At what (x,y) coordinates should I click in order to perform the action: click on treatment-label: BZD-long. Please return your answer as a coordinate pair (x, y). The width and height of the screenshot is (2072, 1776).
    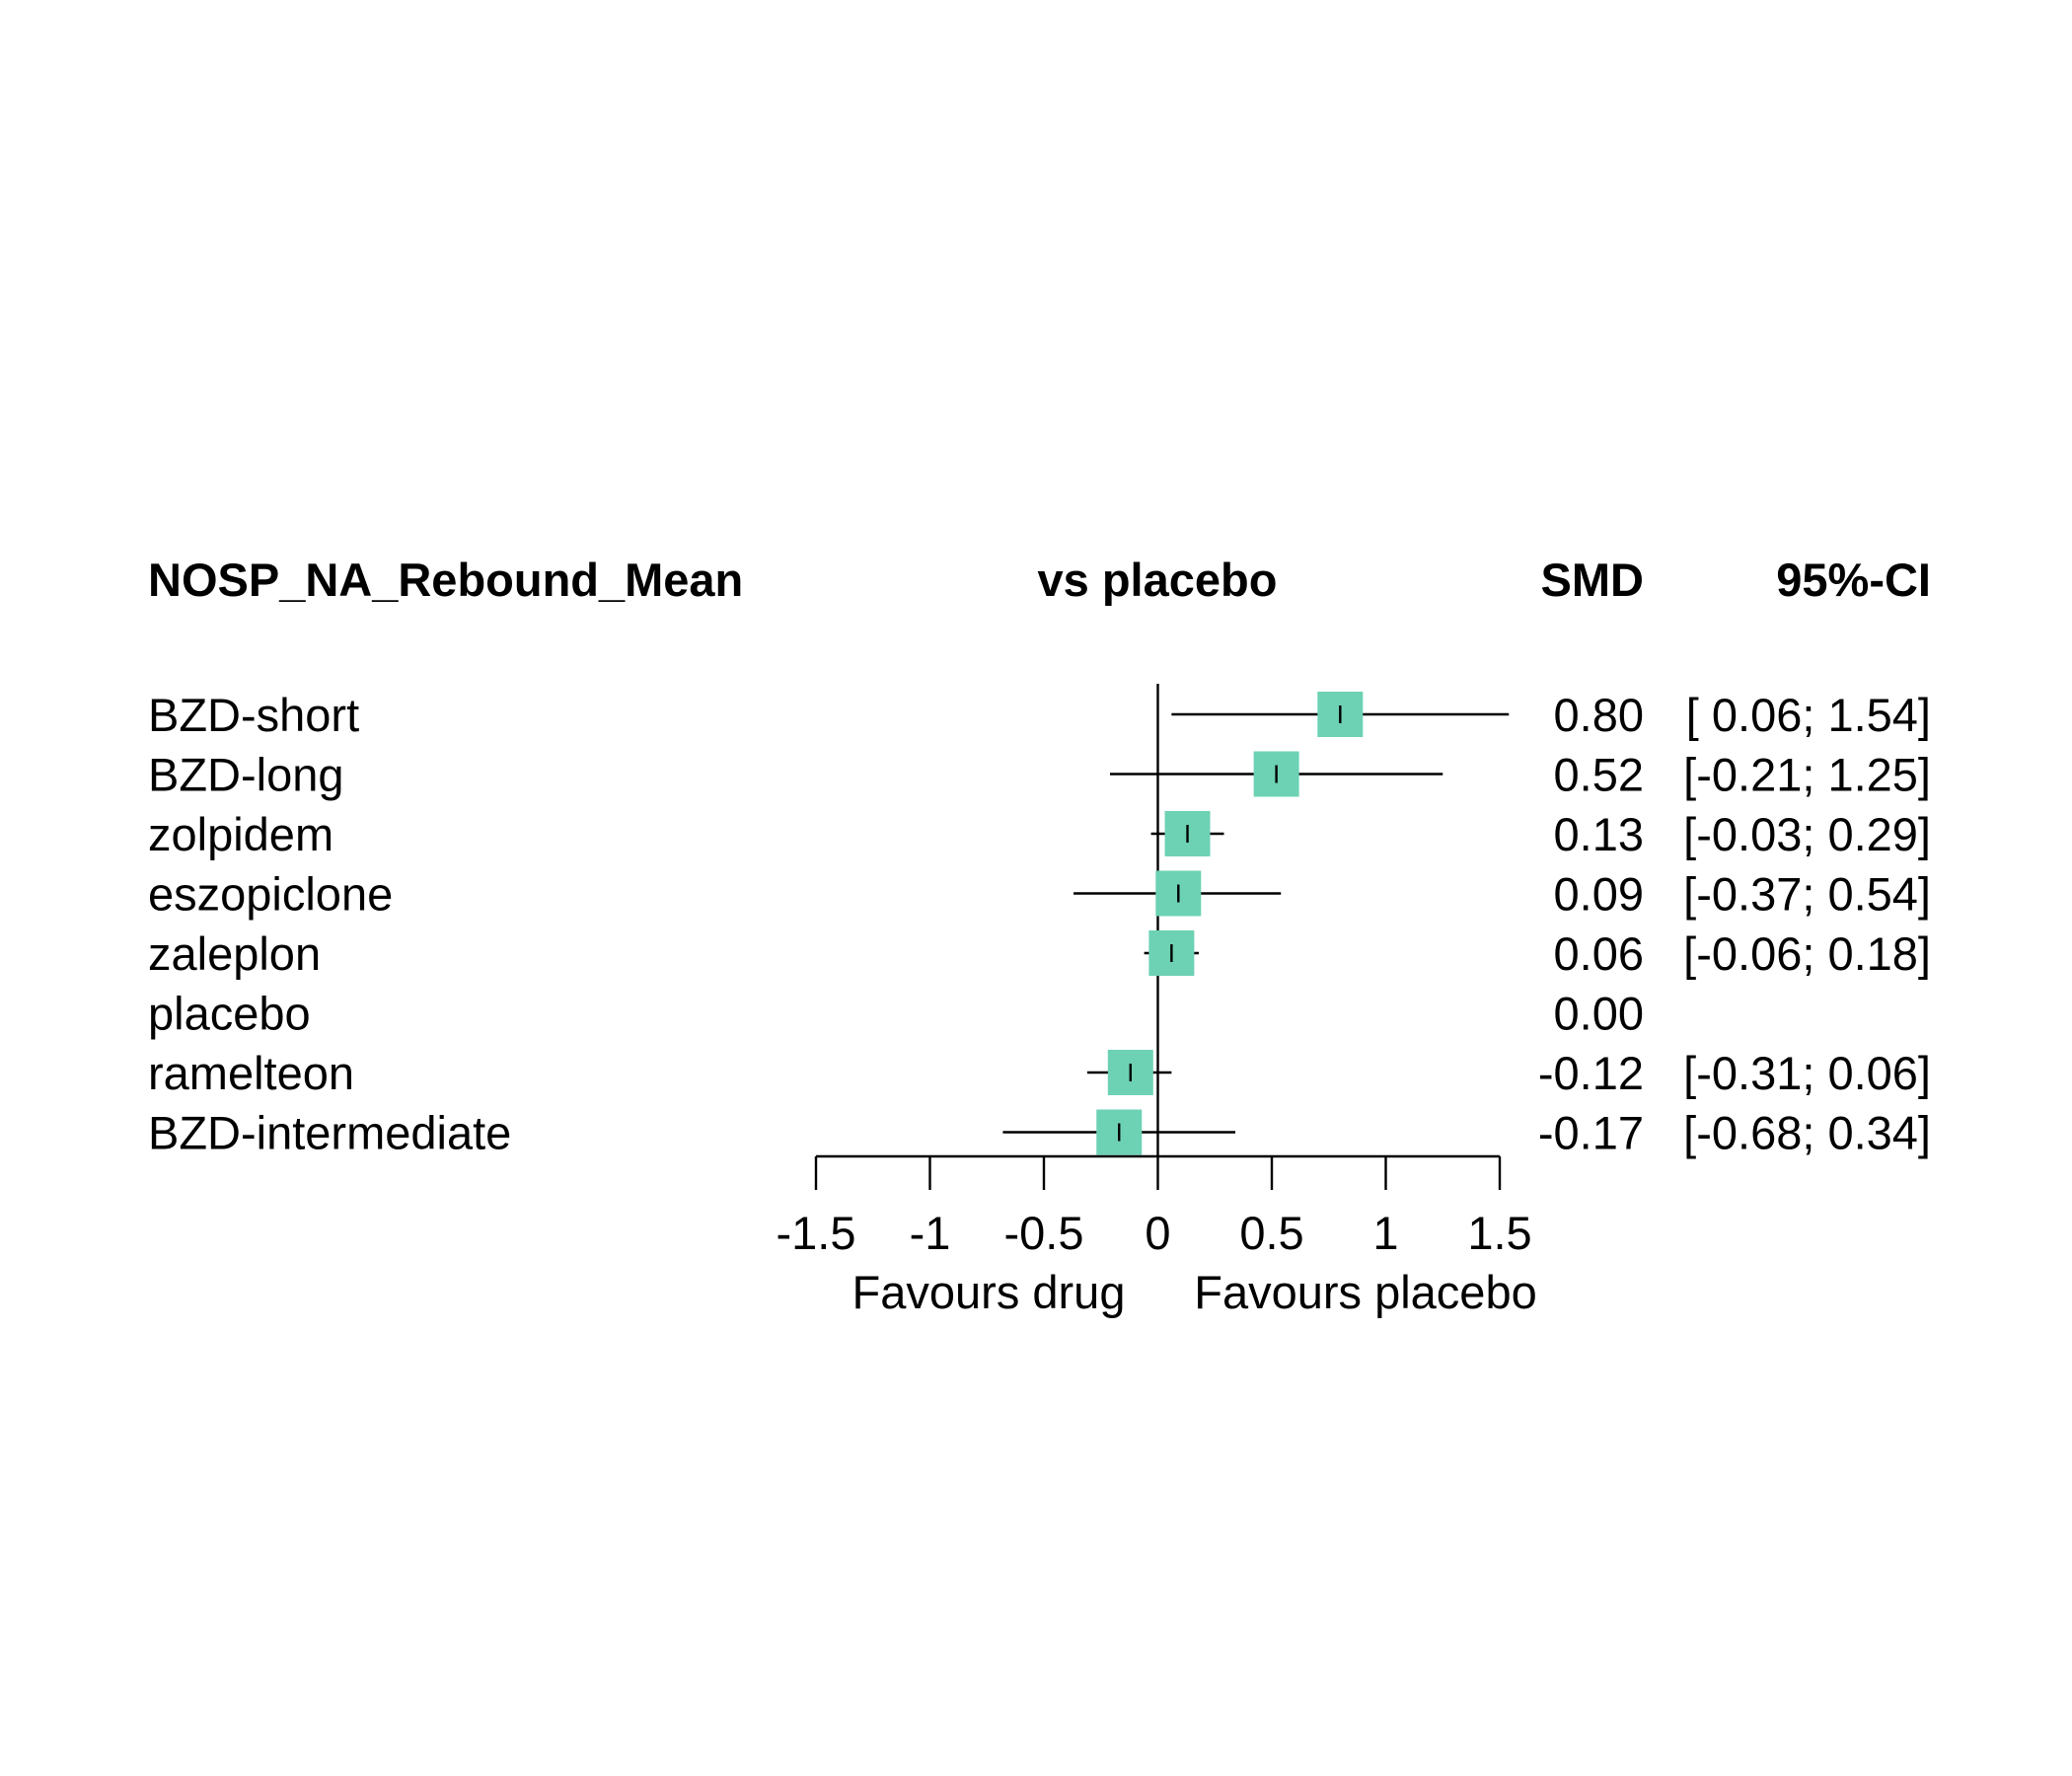
    Looking at the image, I should click on (246, 775).